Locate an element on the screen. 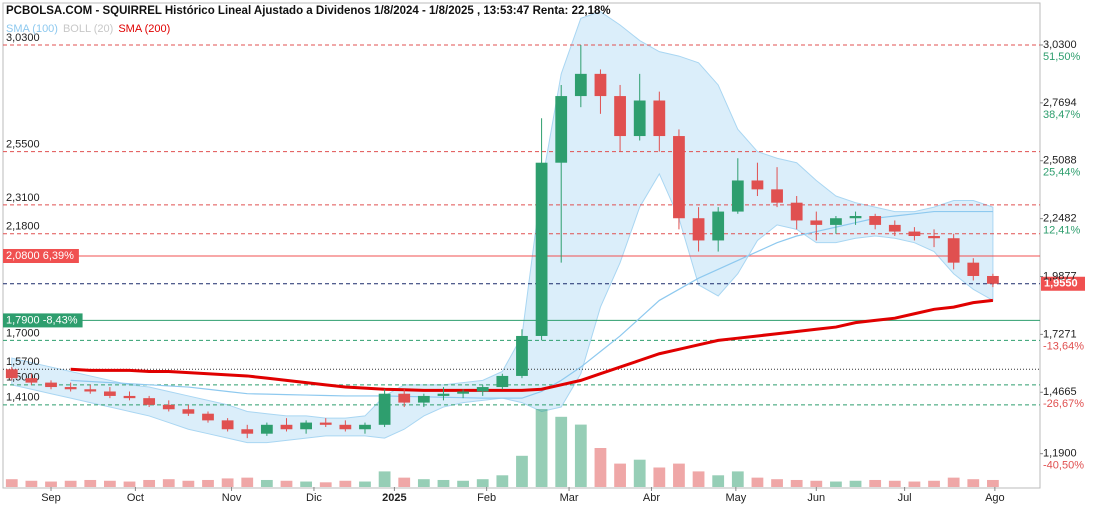 The height and width of the screenshot is (512, 1096). x-tick-label: Sep is located at coordinates (51, 498).